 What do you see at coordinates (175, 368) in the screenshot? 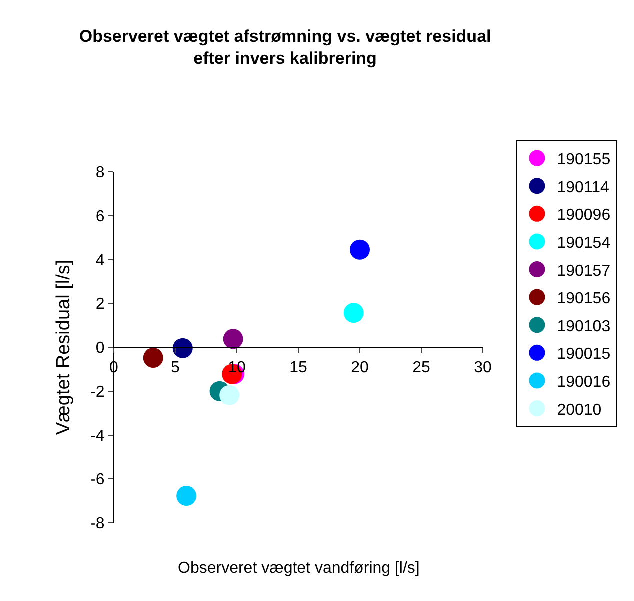
I see `x-tick-label: 5` at bounding box center [175, 368].